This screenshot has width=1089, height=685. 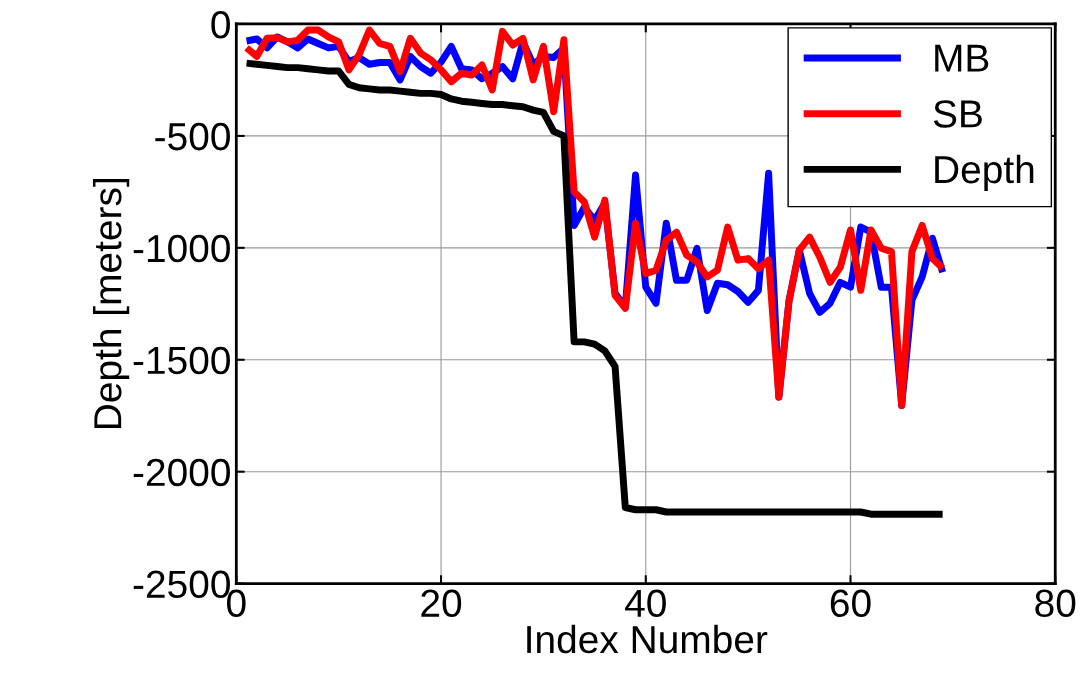 I want to click on legend-label: Depth, so click(x=984, y=173).